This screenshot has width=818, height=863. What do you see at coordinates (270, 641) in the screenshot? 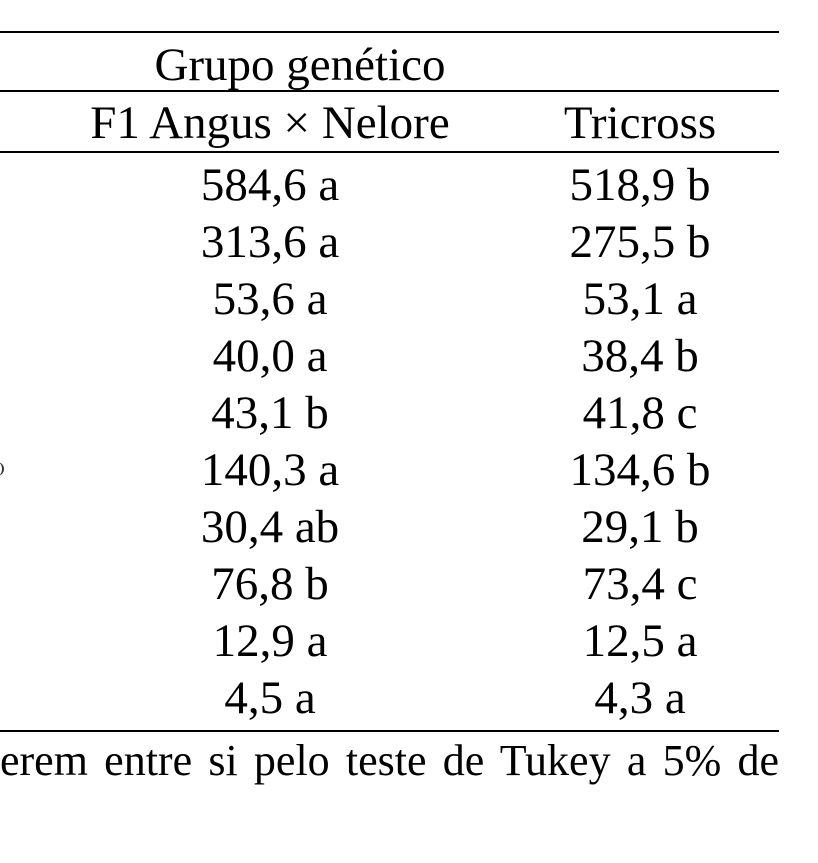
I see `table-cell: 12,9 a` at bounding box center [270, 641].